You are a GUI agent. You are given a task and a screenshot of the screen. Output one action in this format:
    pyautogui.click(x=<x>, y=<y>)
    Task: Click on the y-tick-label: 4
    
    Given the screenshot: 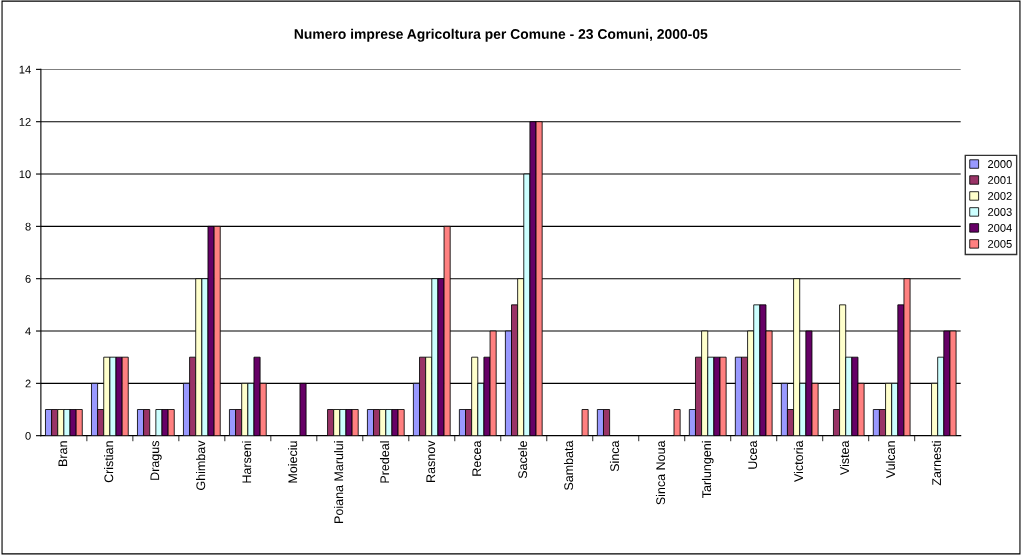 What is the action you would take?
    pyautogui.click(x=28, y=331)
    